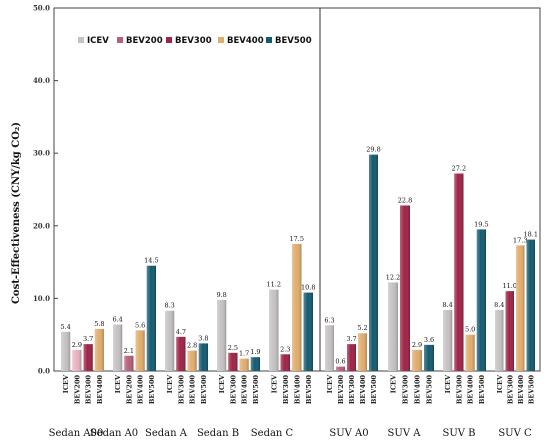 The height and width of the screenshot is (440, 550). What do you see at coordinates (41, 298) in the screenshot?
I see `y-tick-label: 10.0` at bounding box center [41, 298].